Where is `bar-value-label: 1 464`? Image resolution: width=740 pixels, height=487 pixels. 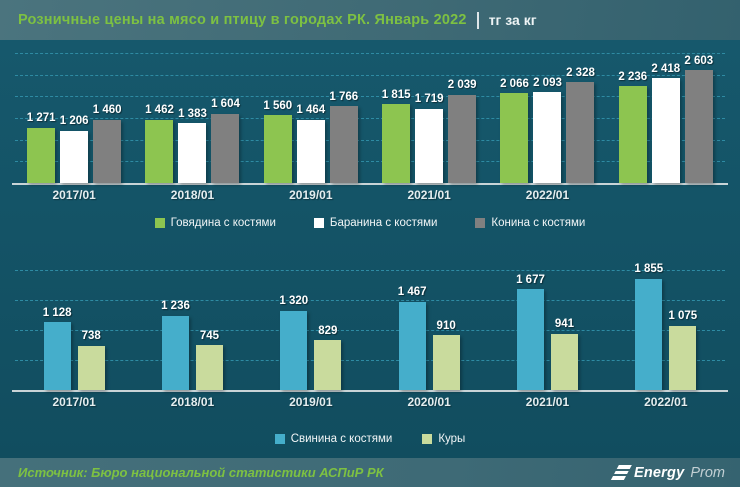 bar-value-label: 1 464 is located at coordinates (311, 110).